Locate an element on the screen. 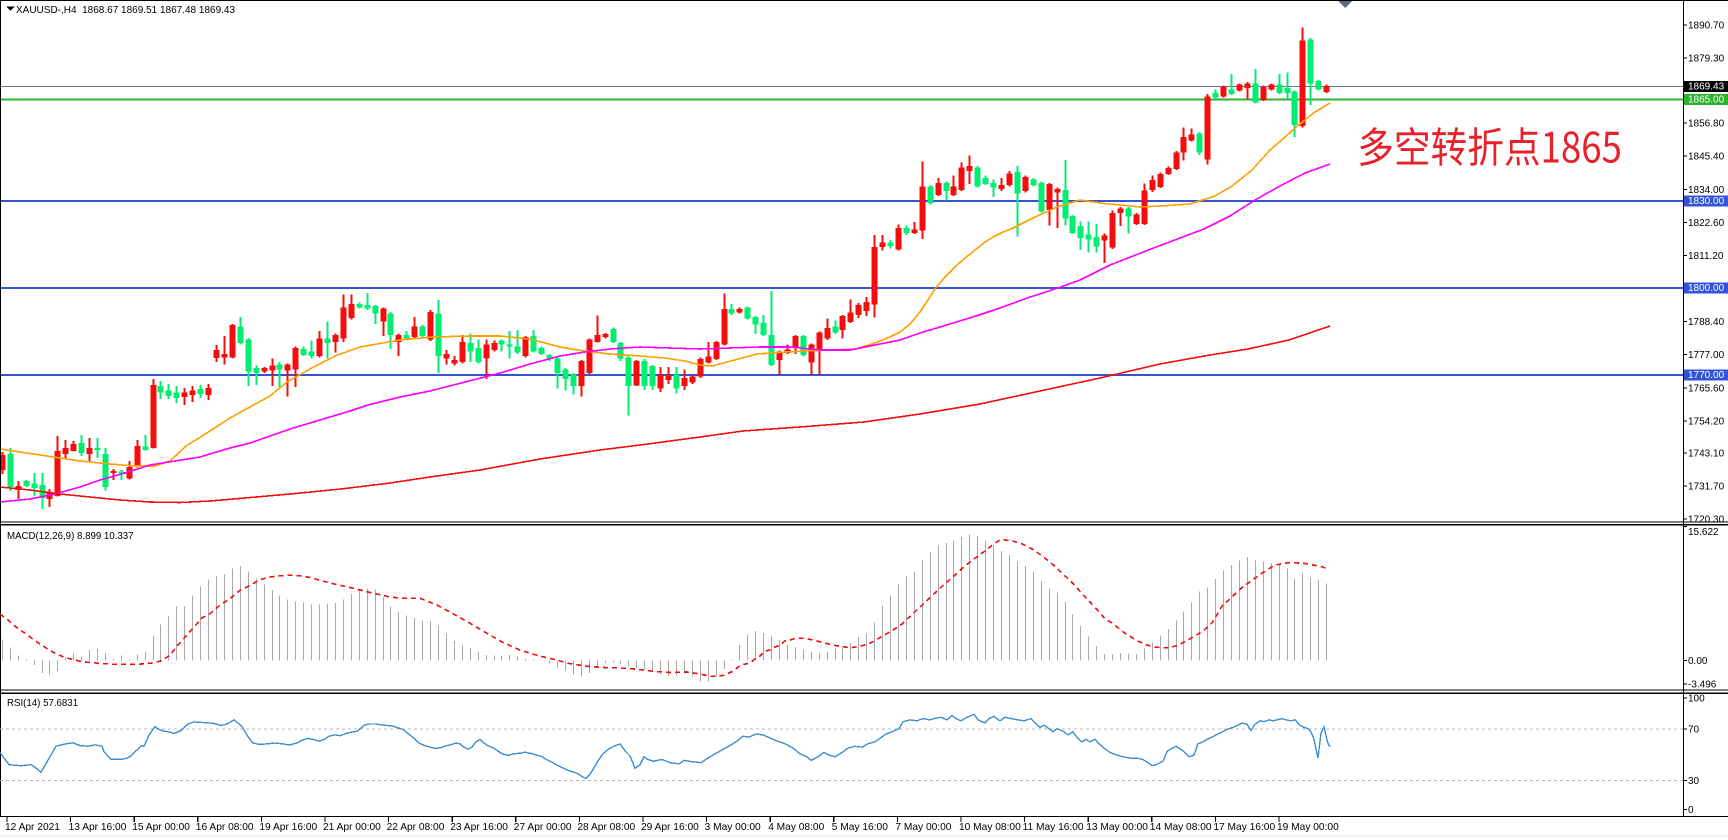 Image resolution: width=1728 pixels, height=840 pixels. svg-text: 15 Apr 00:00 is located at coordinates (161, 827).